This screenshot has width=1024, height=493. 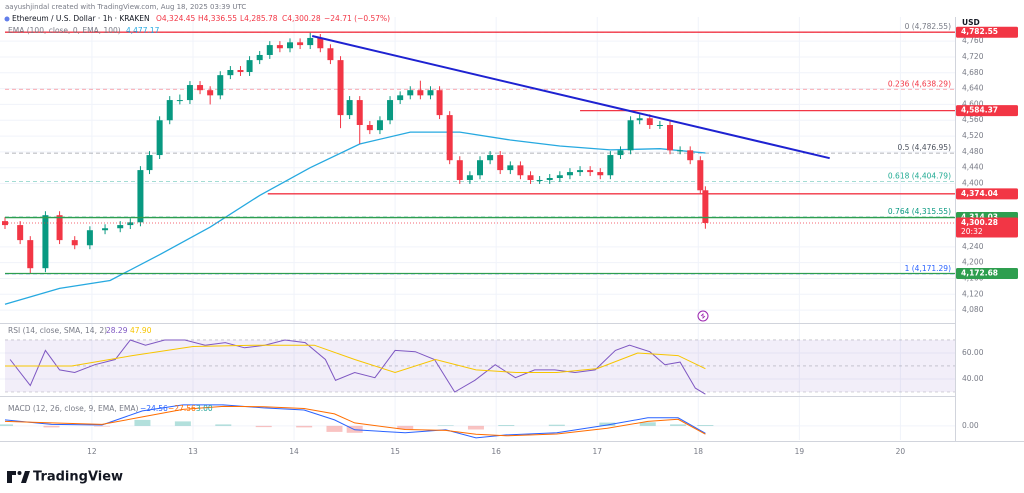 I want to click on event-icon, so click(x=703, y=316).